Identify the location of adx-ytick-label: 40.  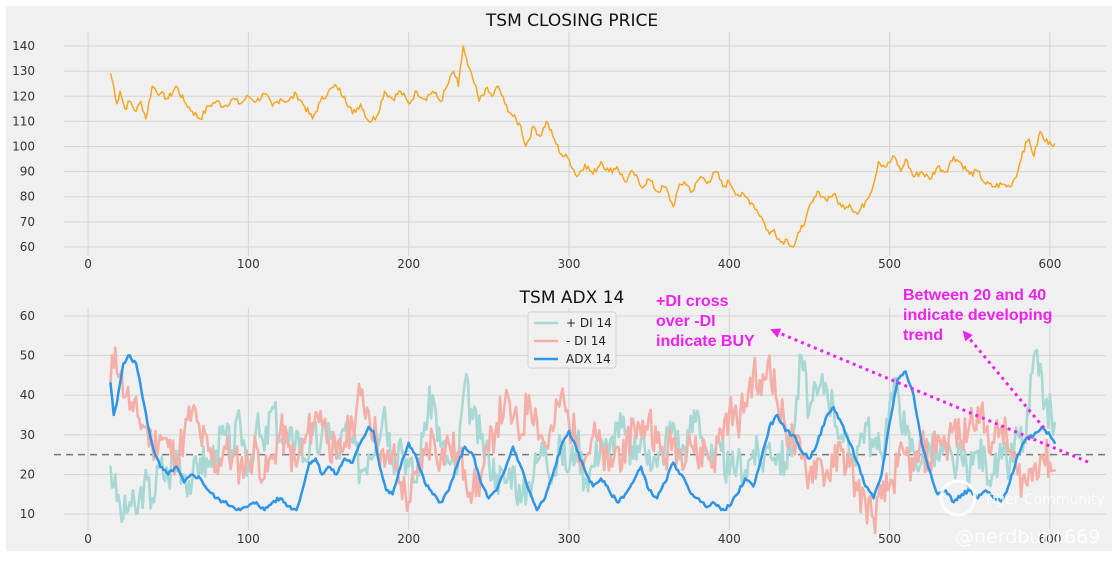
(27, 395).